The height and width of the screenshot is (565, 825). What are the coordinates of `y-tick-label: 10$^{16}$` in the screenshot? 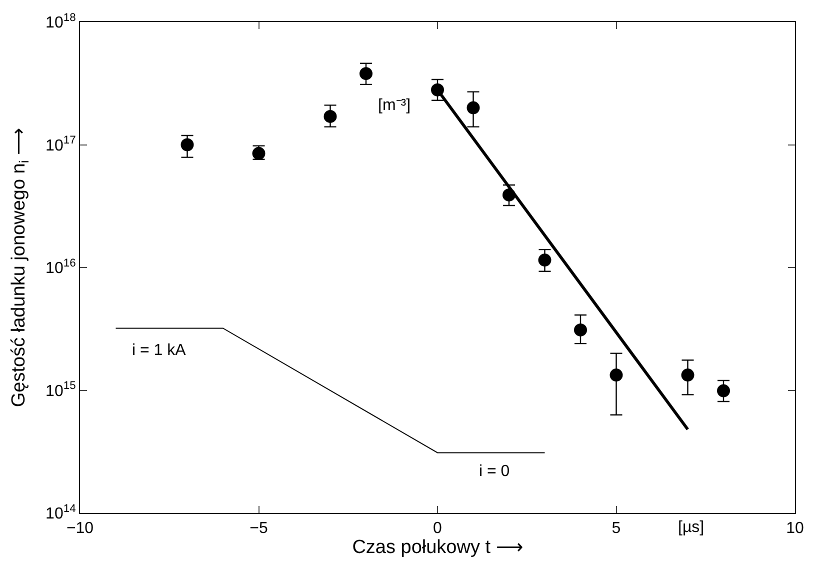 It's located at (61, 267).